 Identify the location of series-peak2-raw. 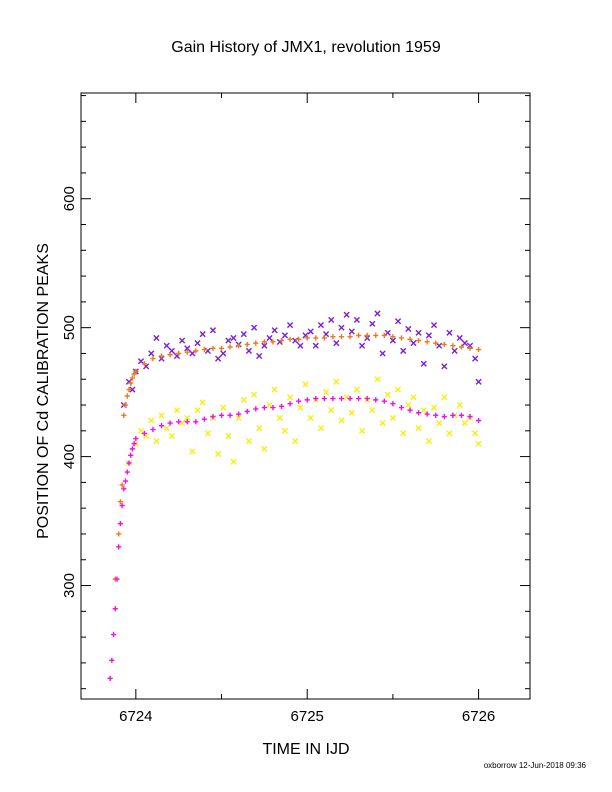
(303, 421).